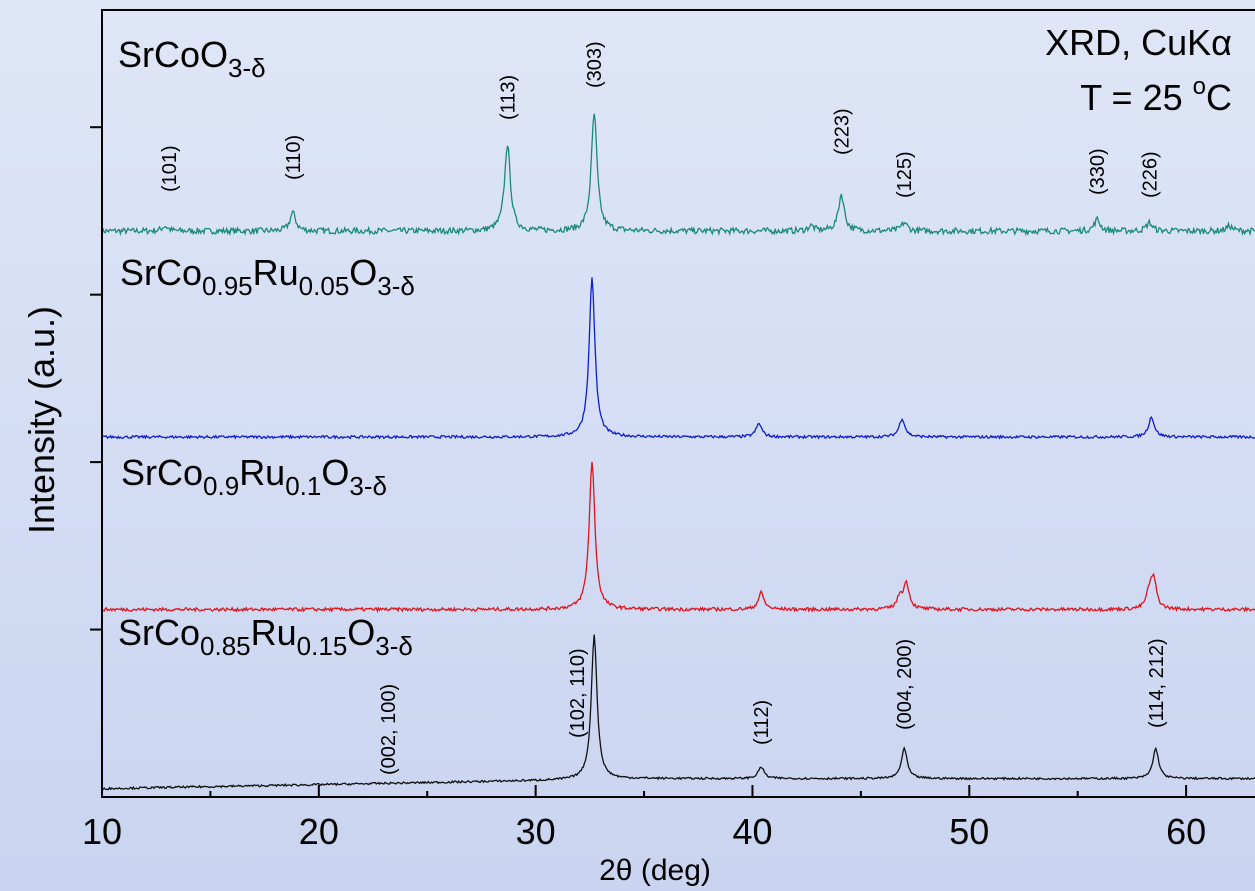 The height and width of the screenshot is (891, 1255). I want to click on x-tick-label: 40, so click(752, 831).